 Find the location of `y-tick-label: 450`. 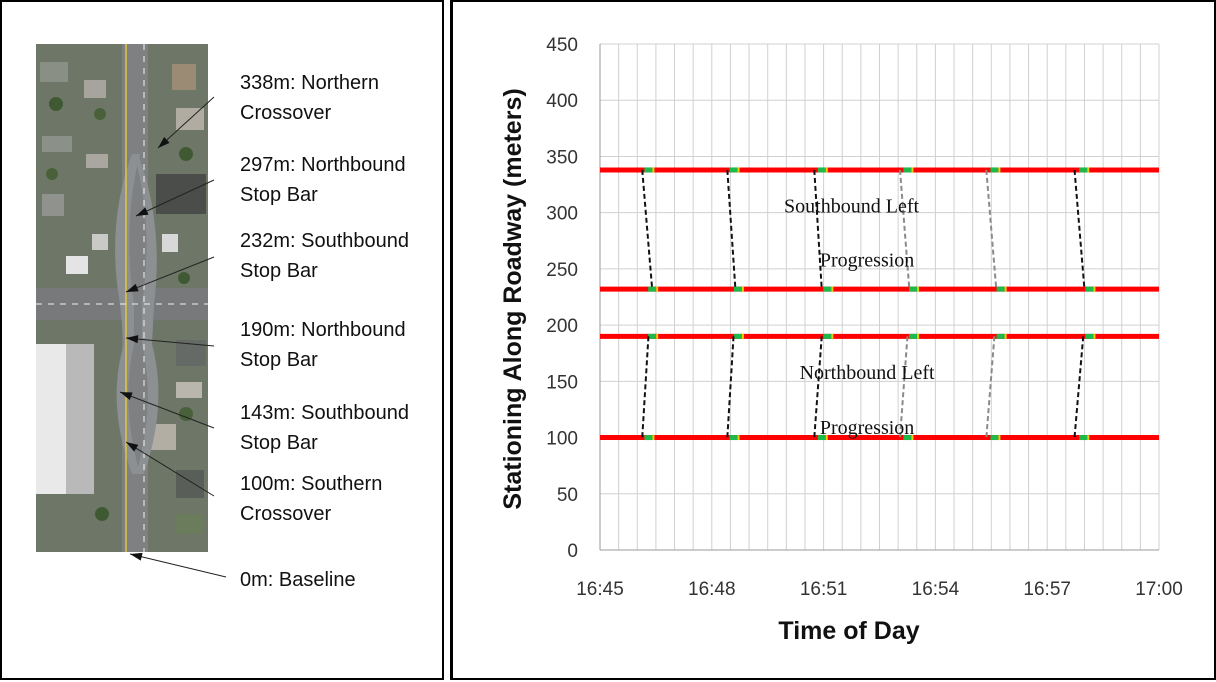

y-tick-label: 450 is located at coordinates (562, 45).